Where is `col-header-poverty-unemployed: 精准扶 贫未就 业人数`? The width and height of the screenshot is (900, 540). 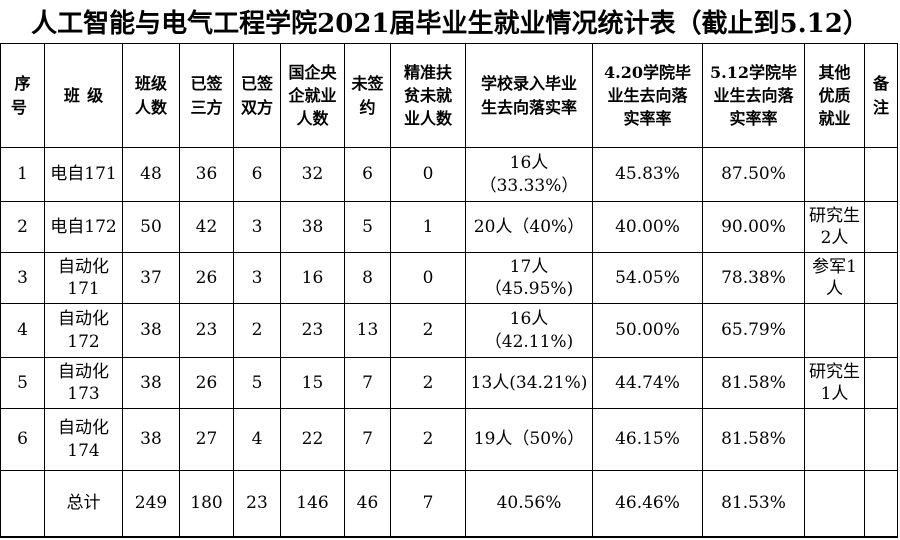 col-header-poverty-unemployed: 精准扶 贫未就 业人数 is located at coordinates (428, 95).